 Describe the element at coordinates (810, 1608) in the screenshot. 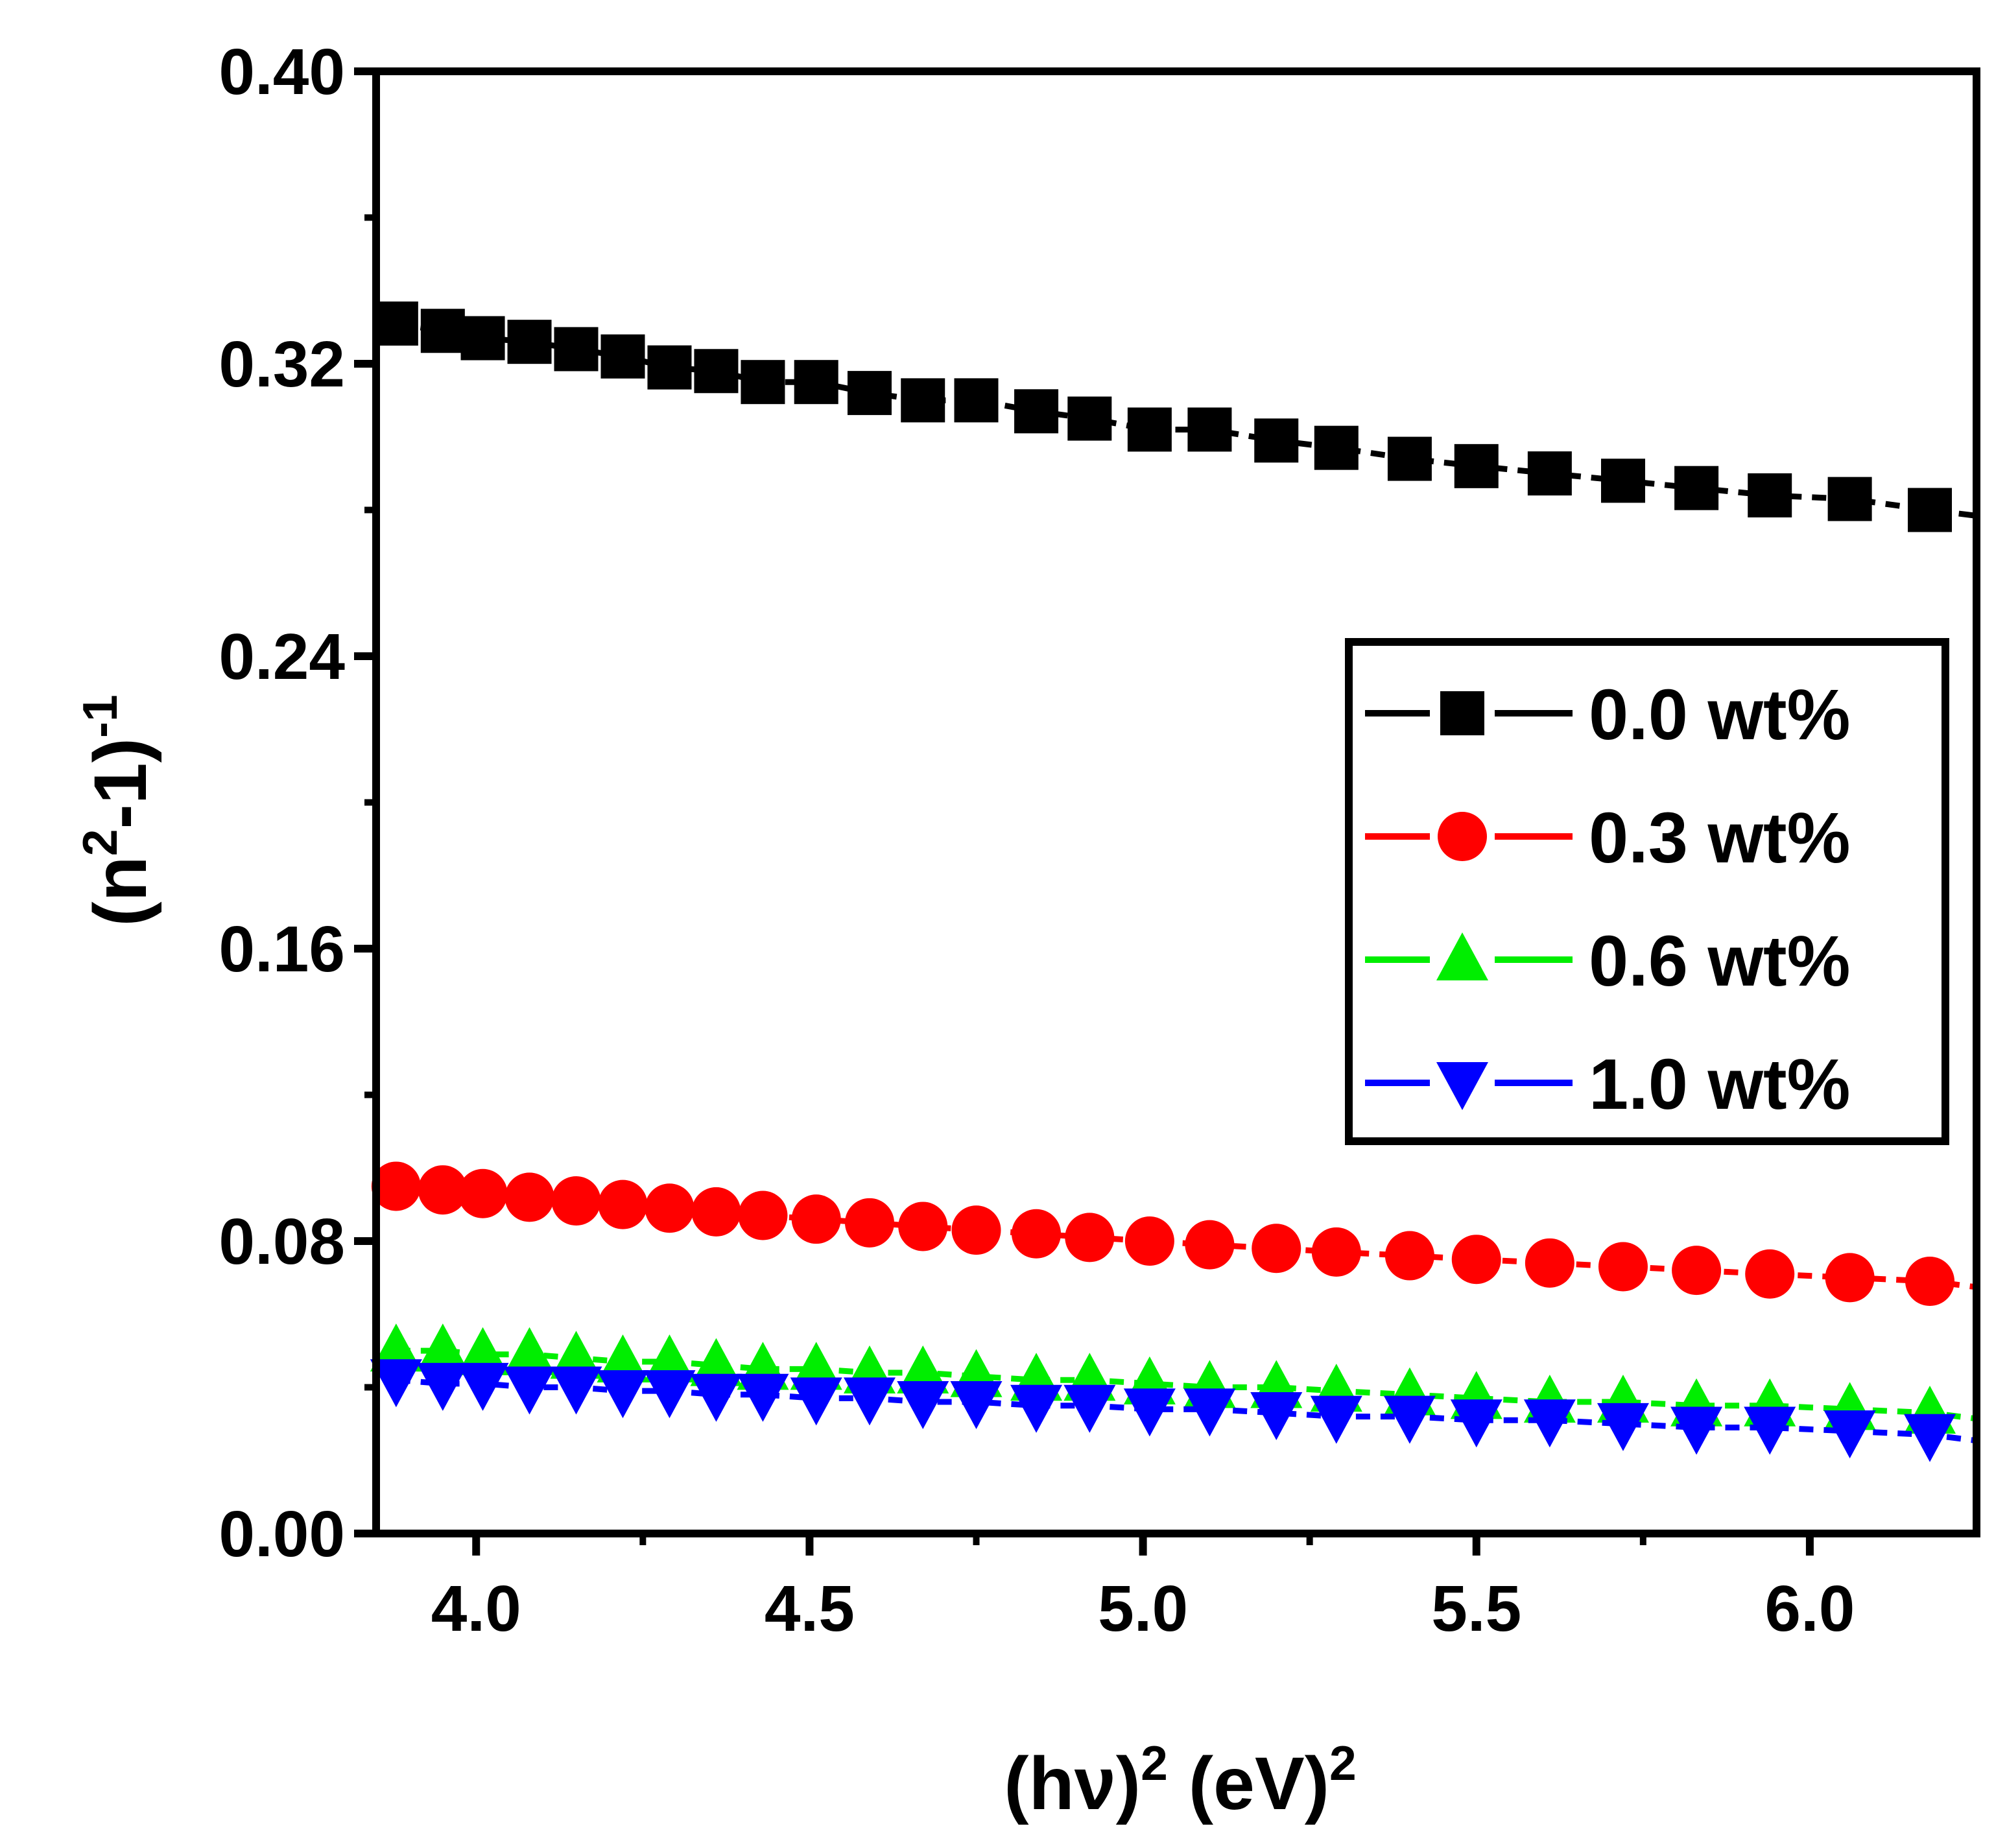

I see `x-tick-label: 4.5` at that location.